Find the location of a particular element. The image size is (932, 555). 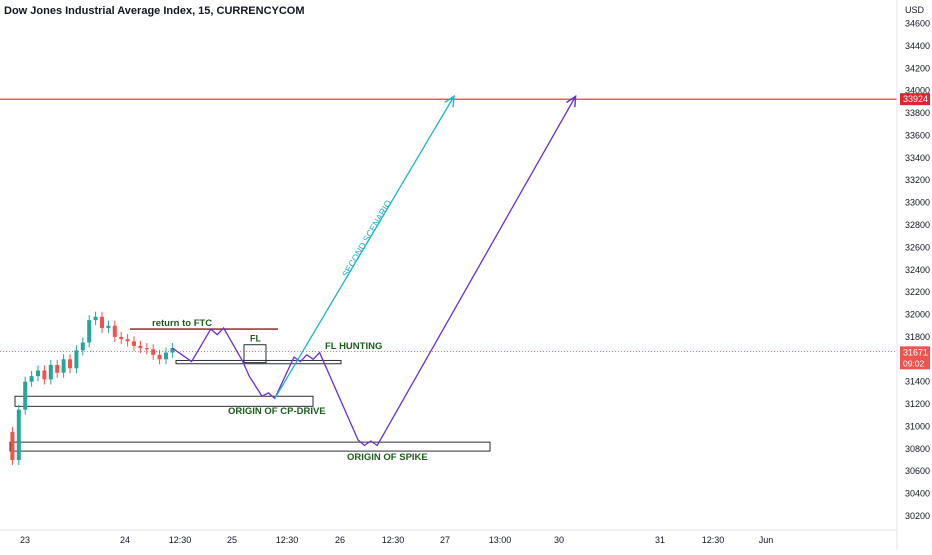

price-tick-label: 30200 is located at coordinates (917, 516).